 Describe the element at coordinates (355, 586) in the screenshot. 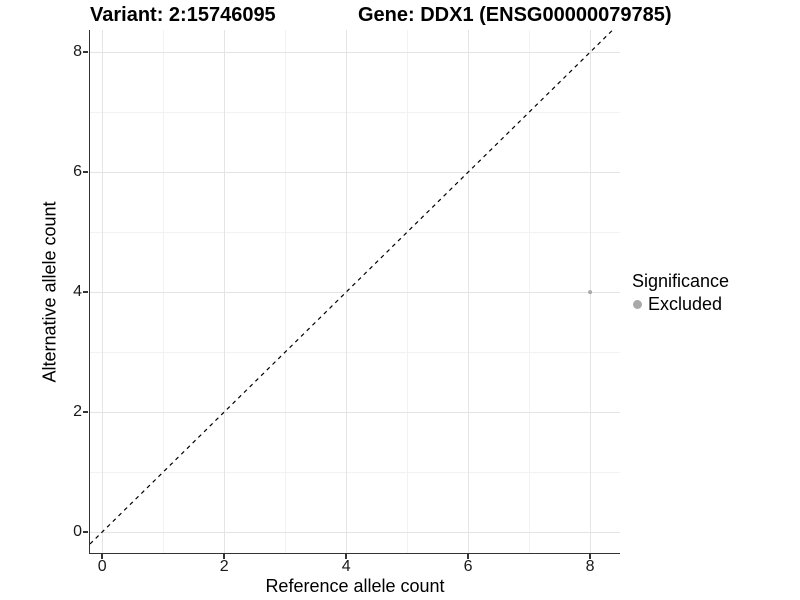

I see `x-axis-title: Reference allele count` at that location.